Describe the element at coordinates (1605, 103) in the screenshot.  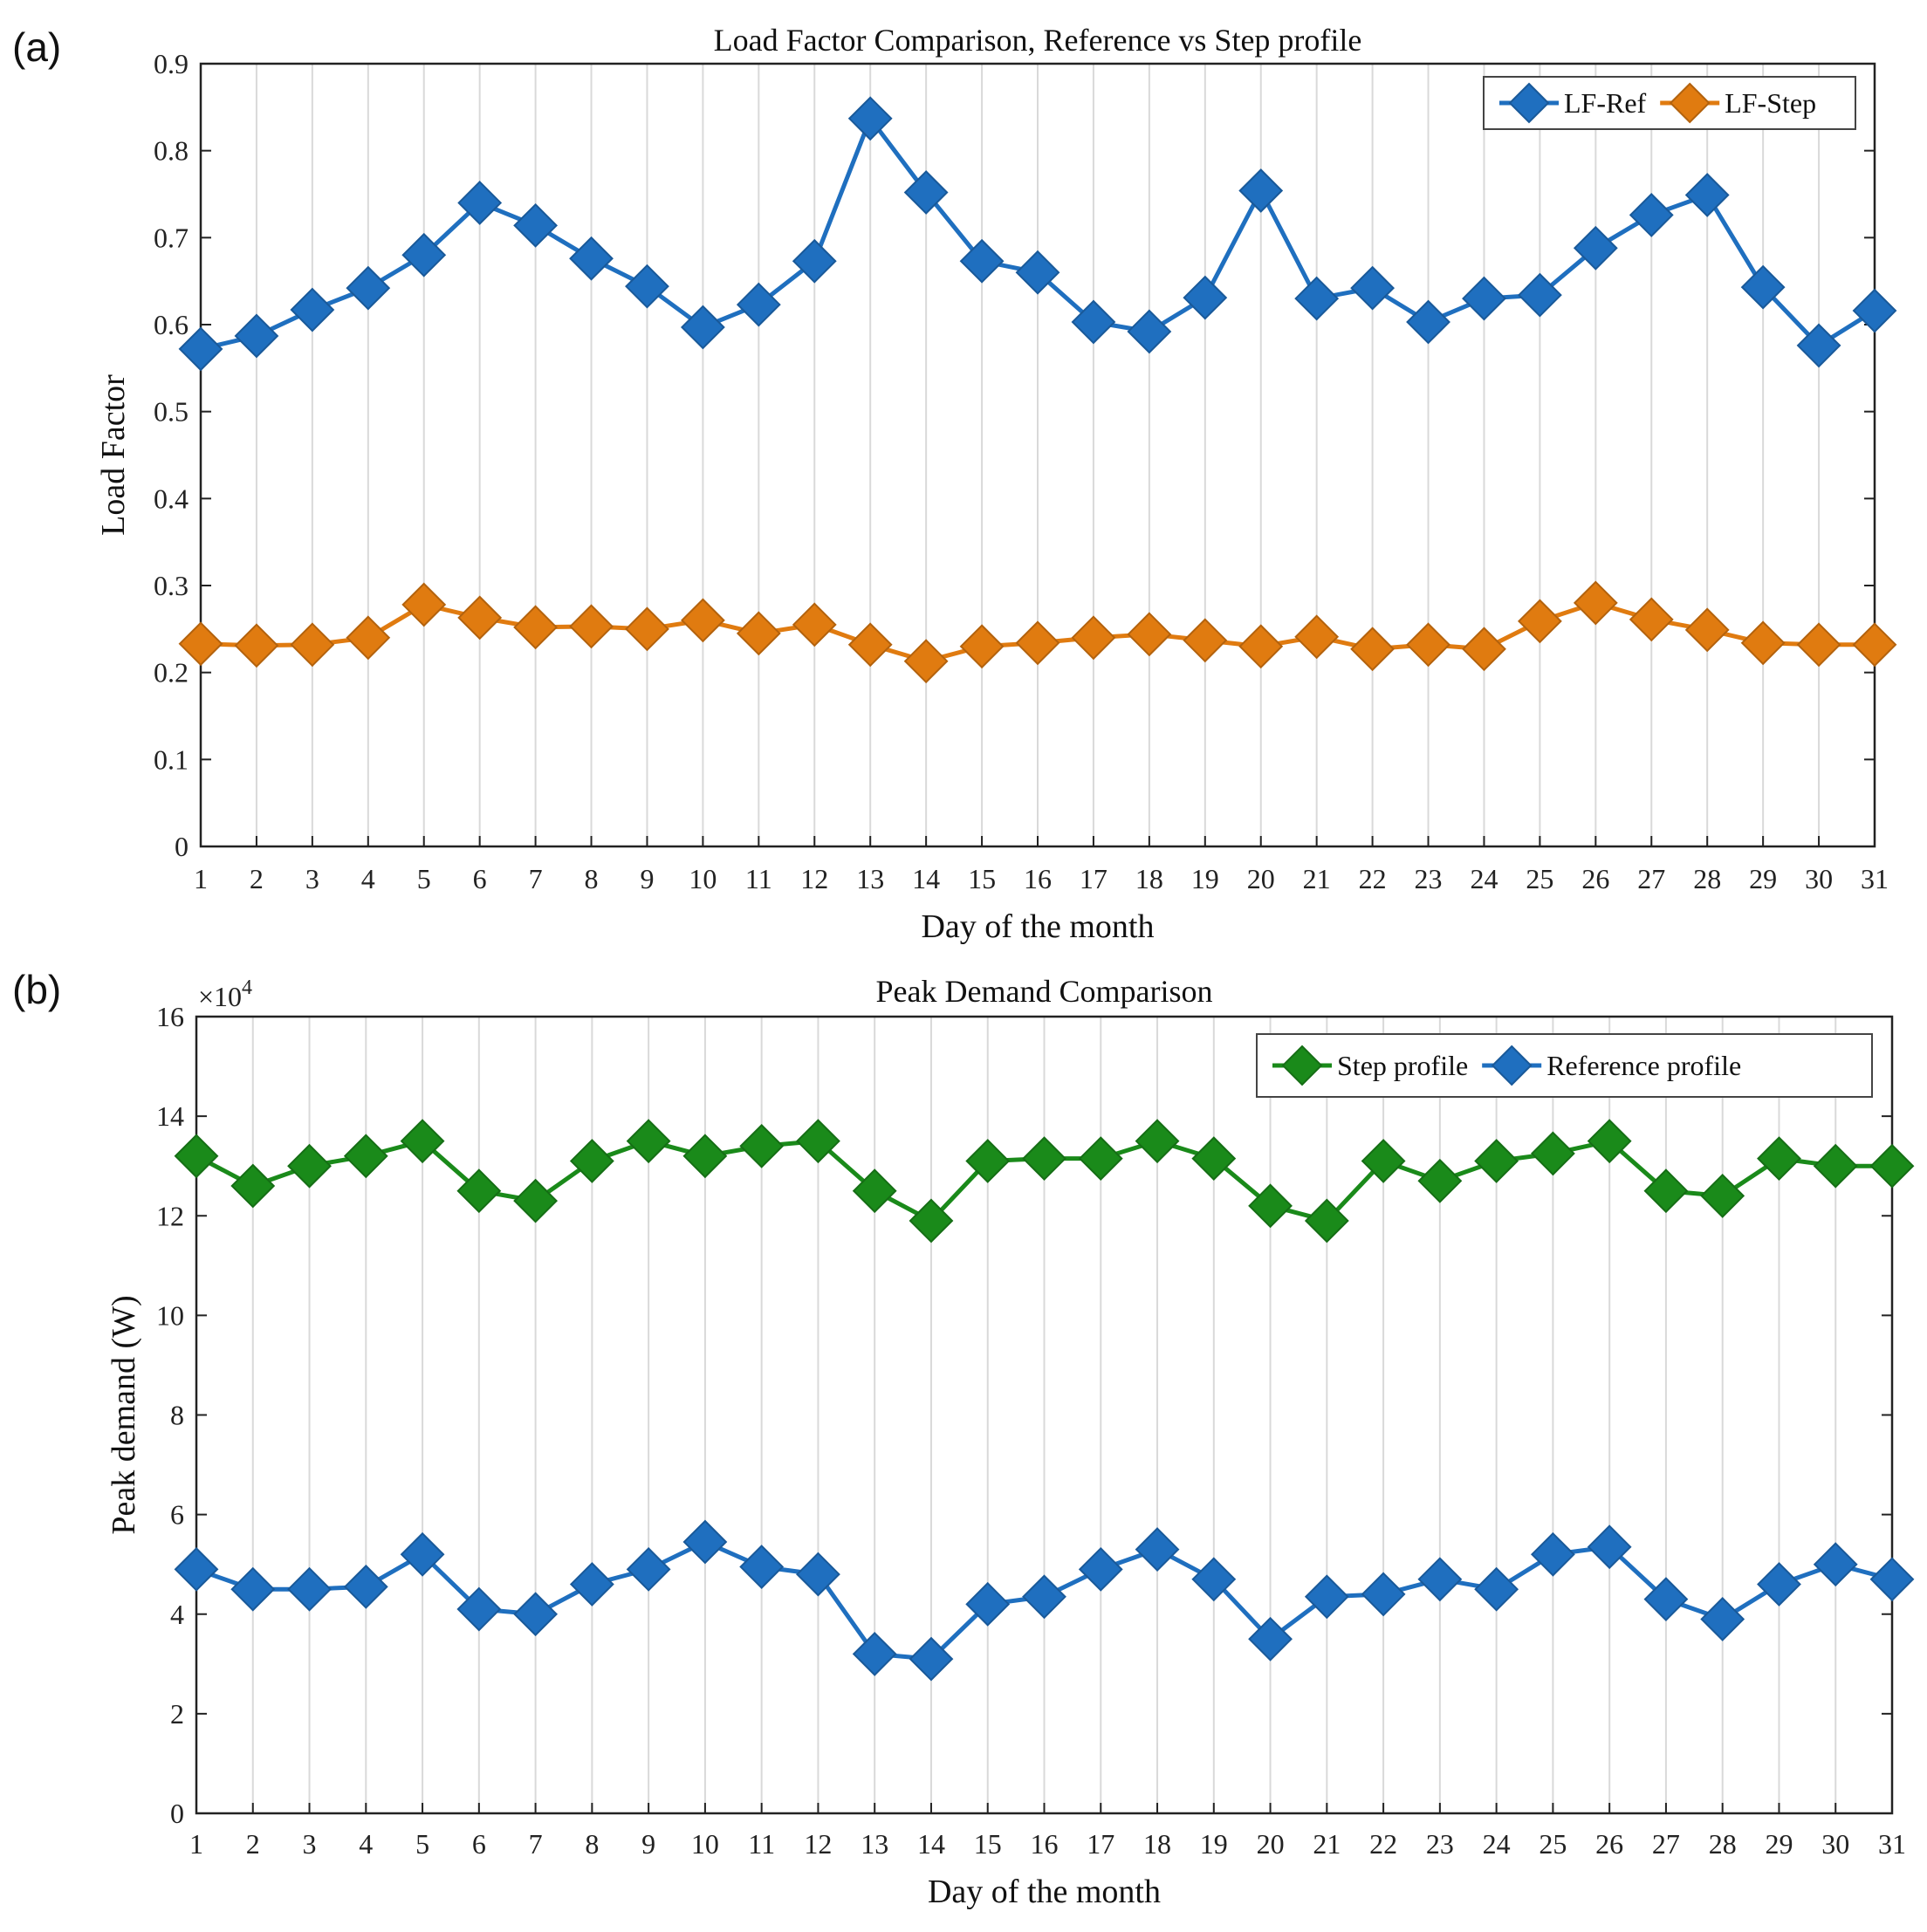
I see `legend-label-0: LF-Ref` at that location.